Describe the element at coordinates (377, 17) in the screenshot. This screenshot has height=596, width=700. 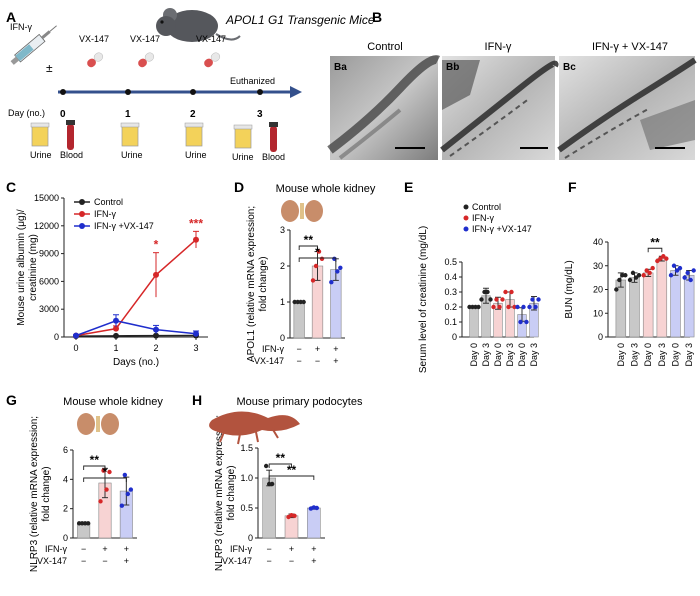
I see `panel-letter-b: B` at that location.